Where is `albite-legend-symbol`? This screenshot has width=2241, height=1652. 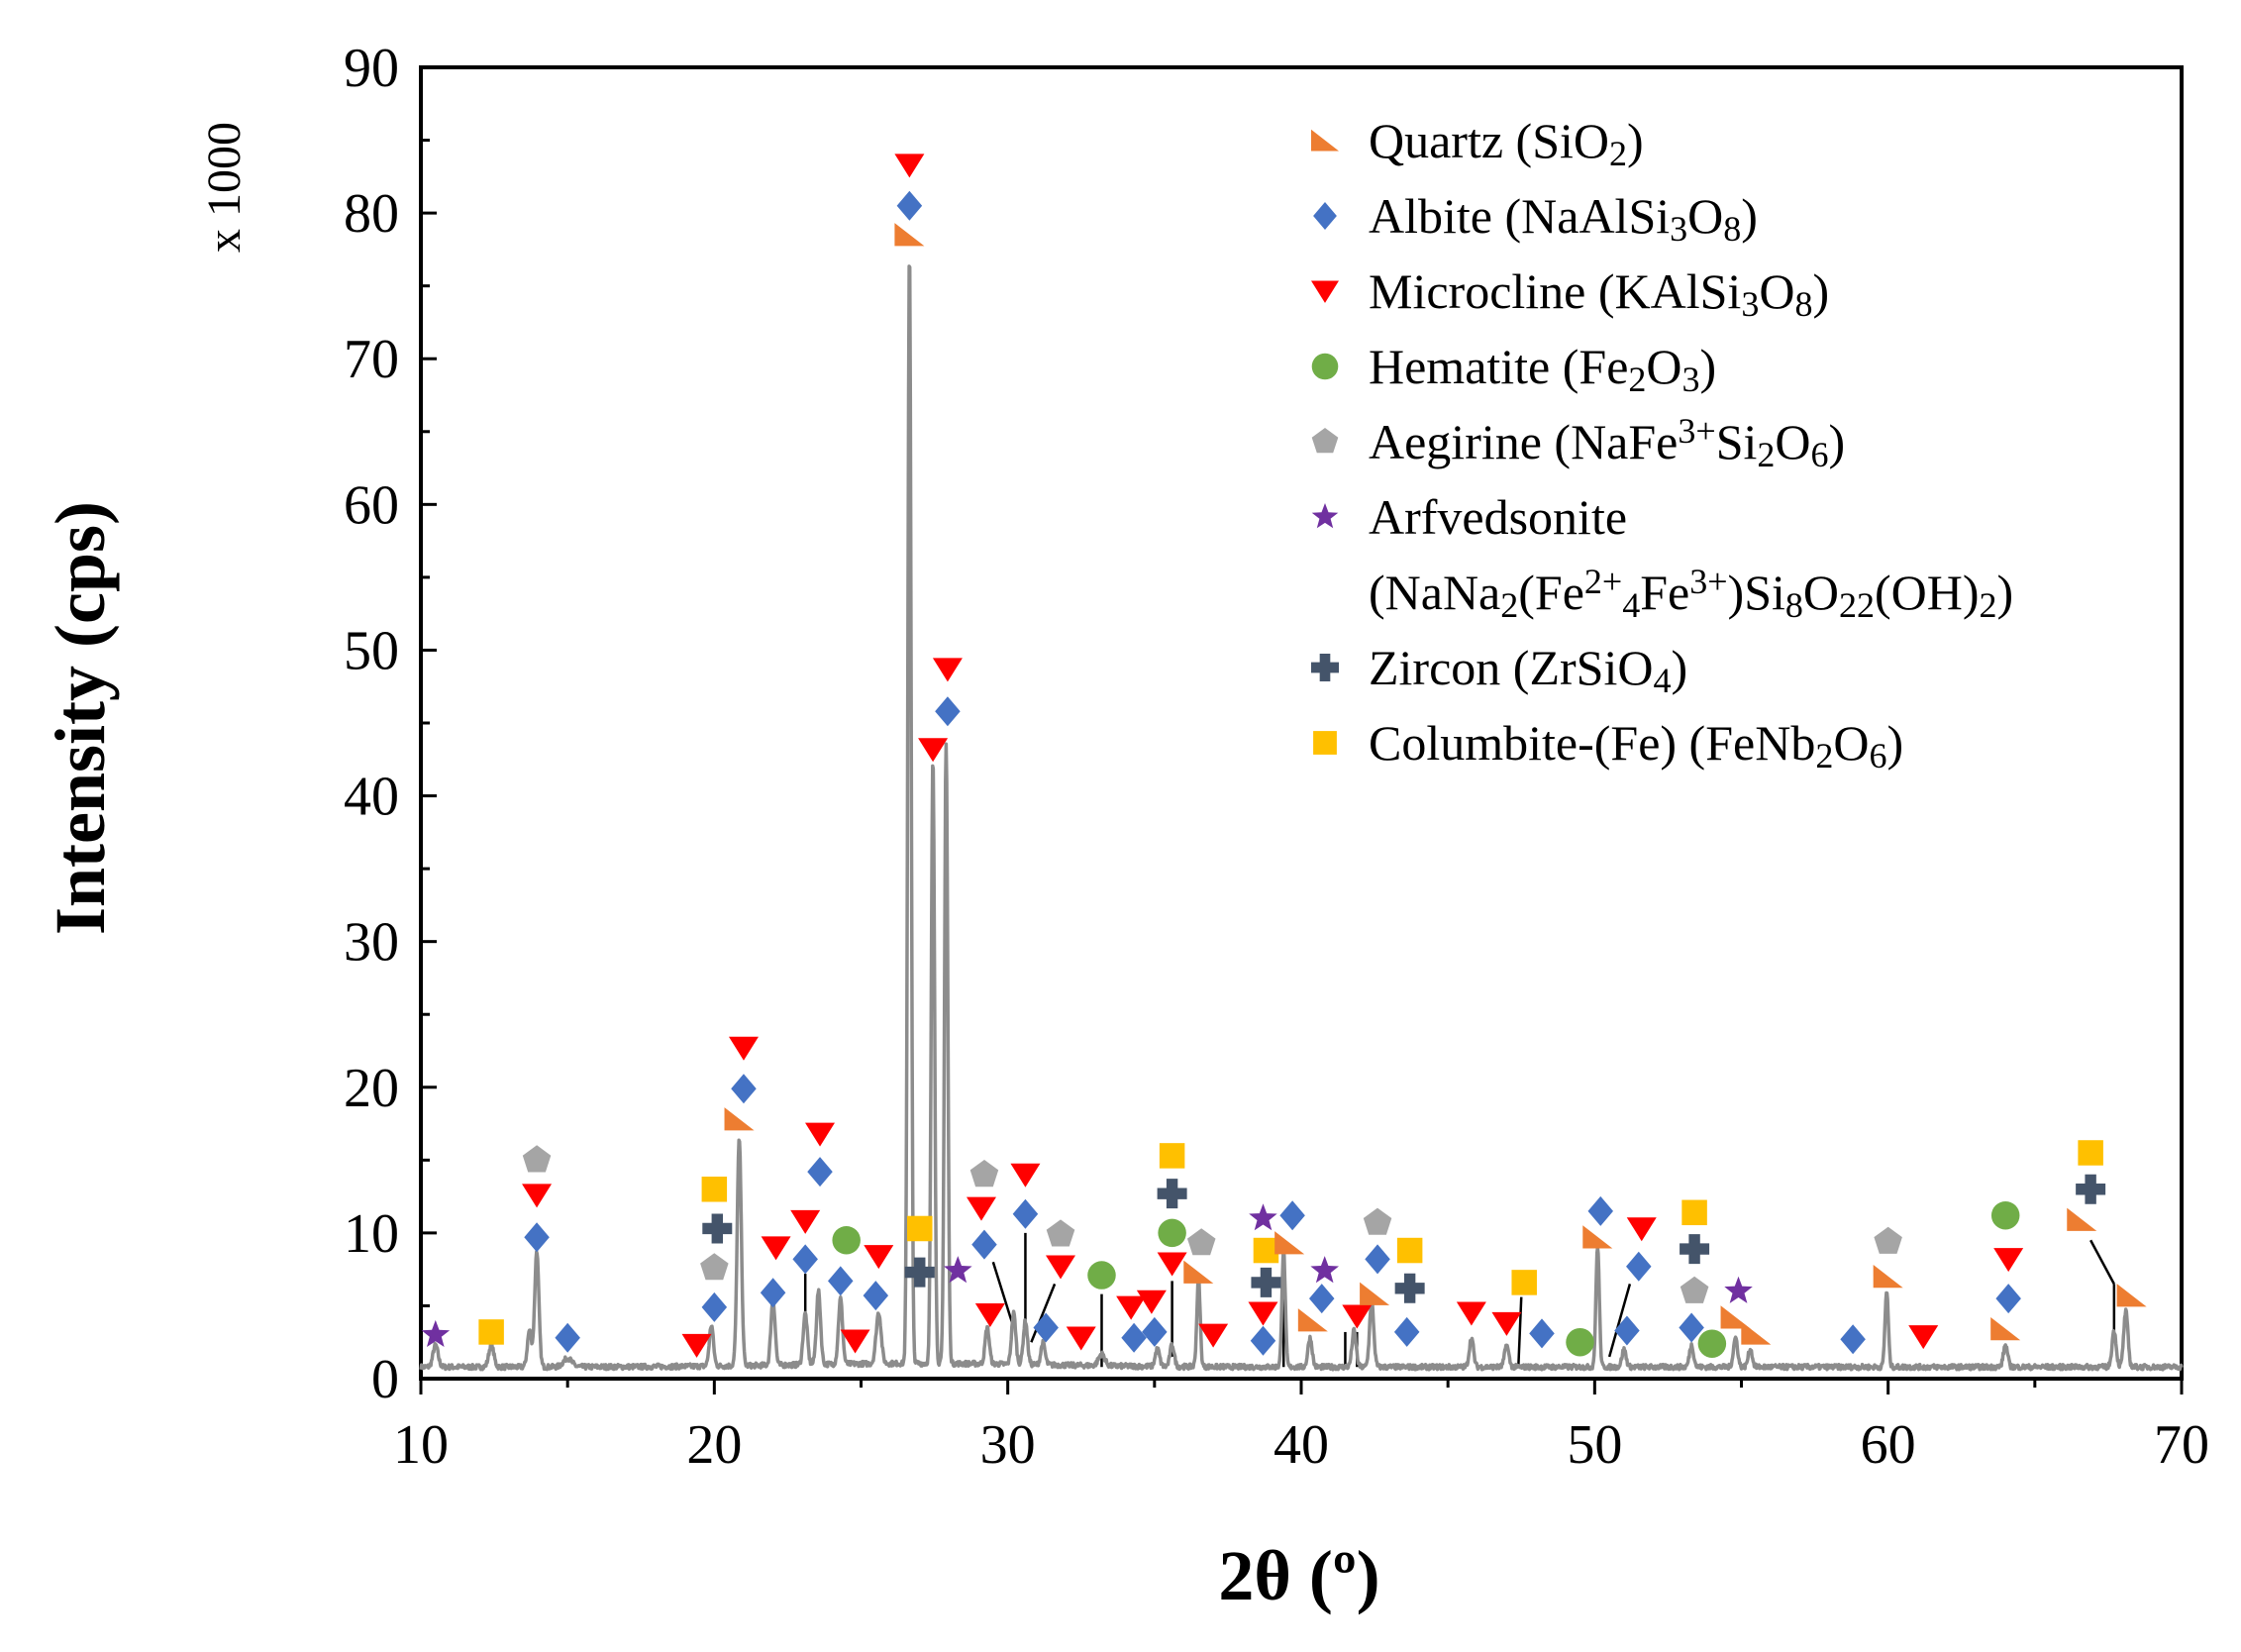
albite-legend-symbol is located at coordinates (1325, 216).